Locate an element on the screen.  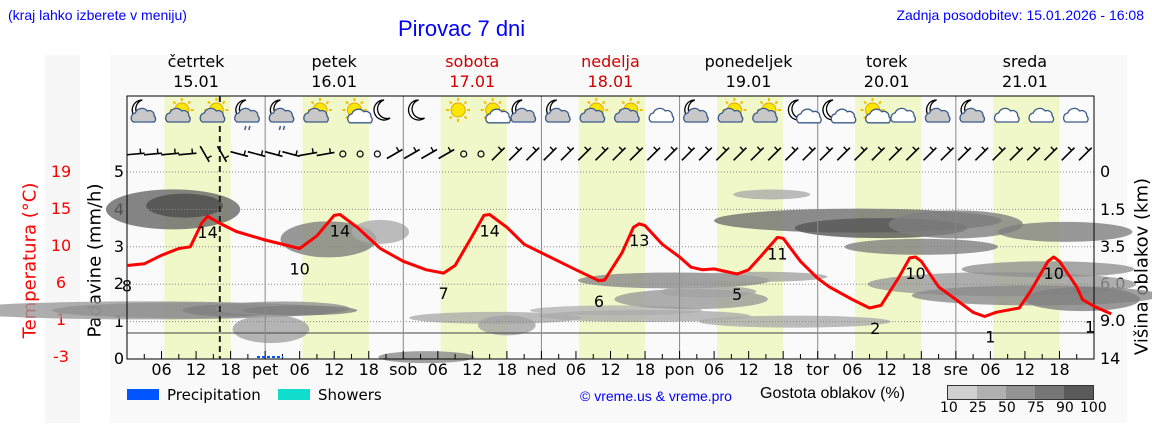
day-name: sreda is located at coordinates (1025, 61).